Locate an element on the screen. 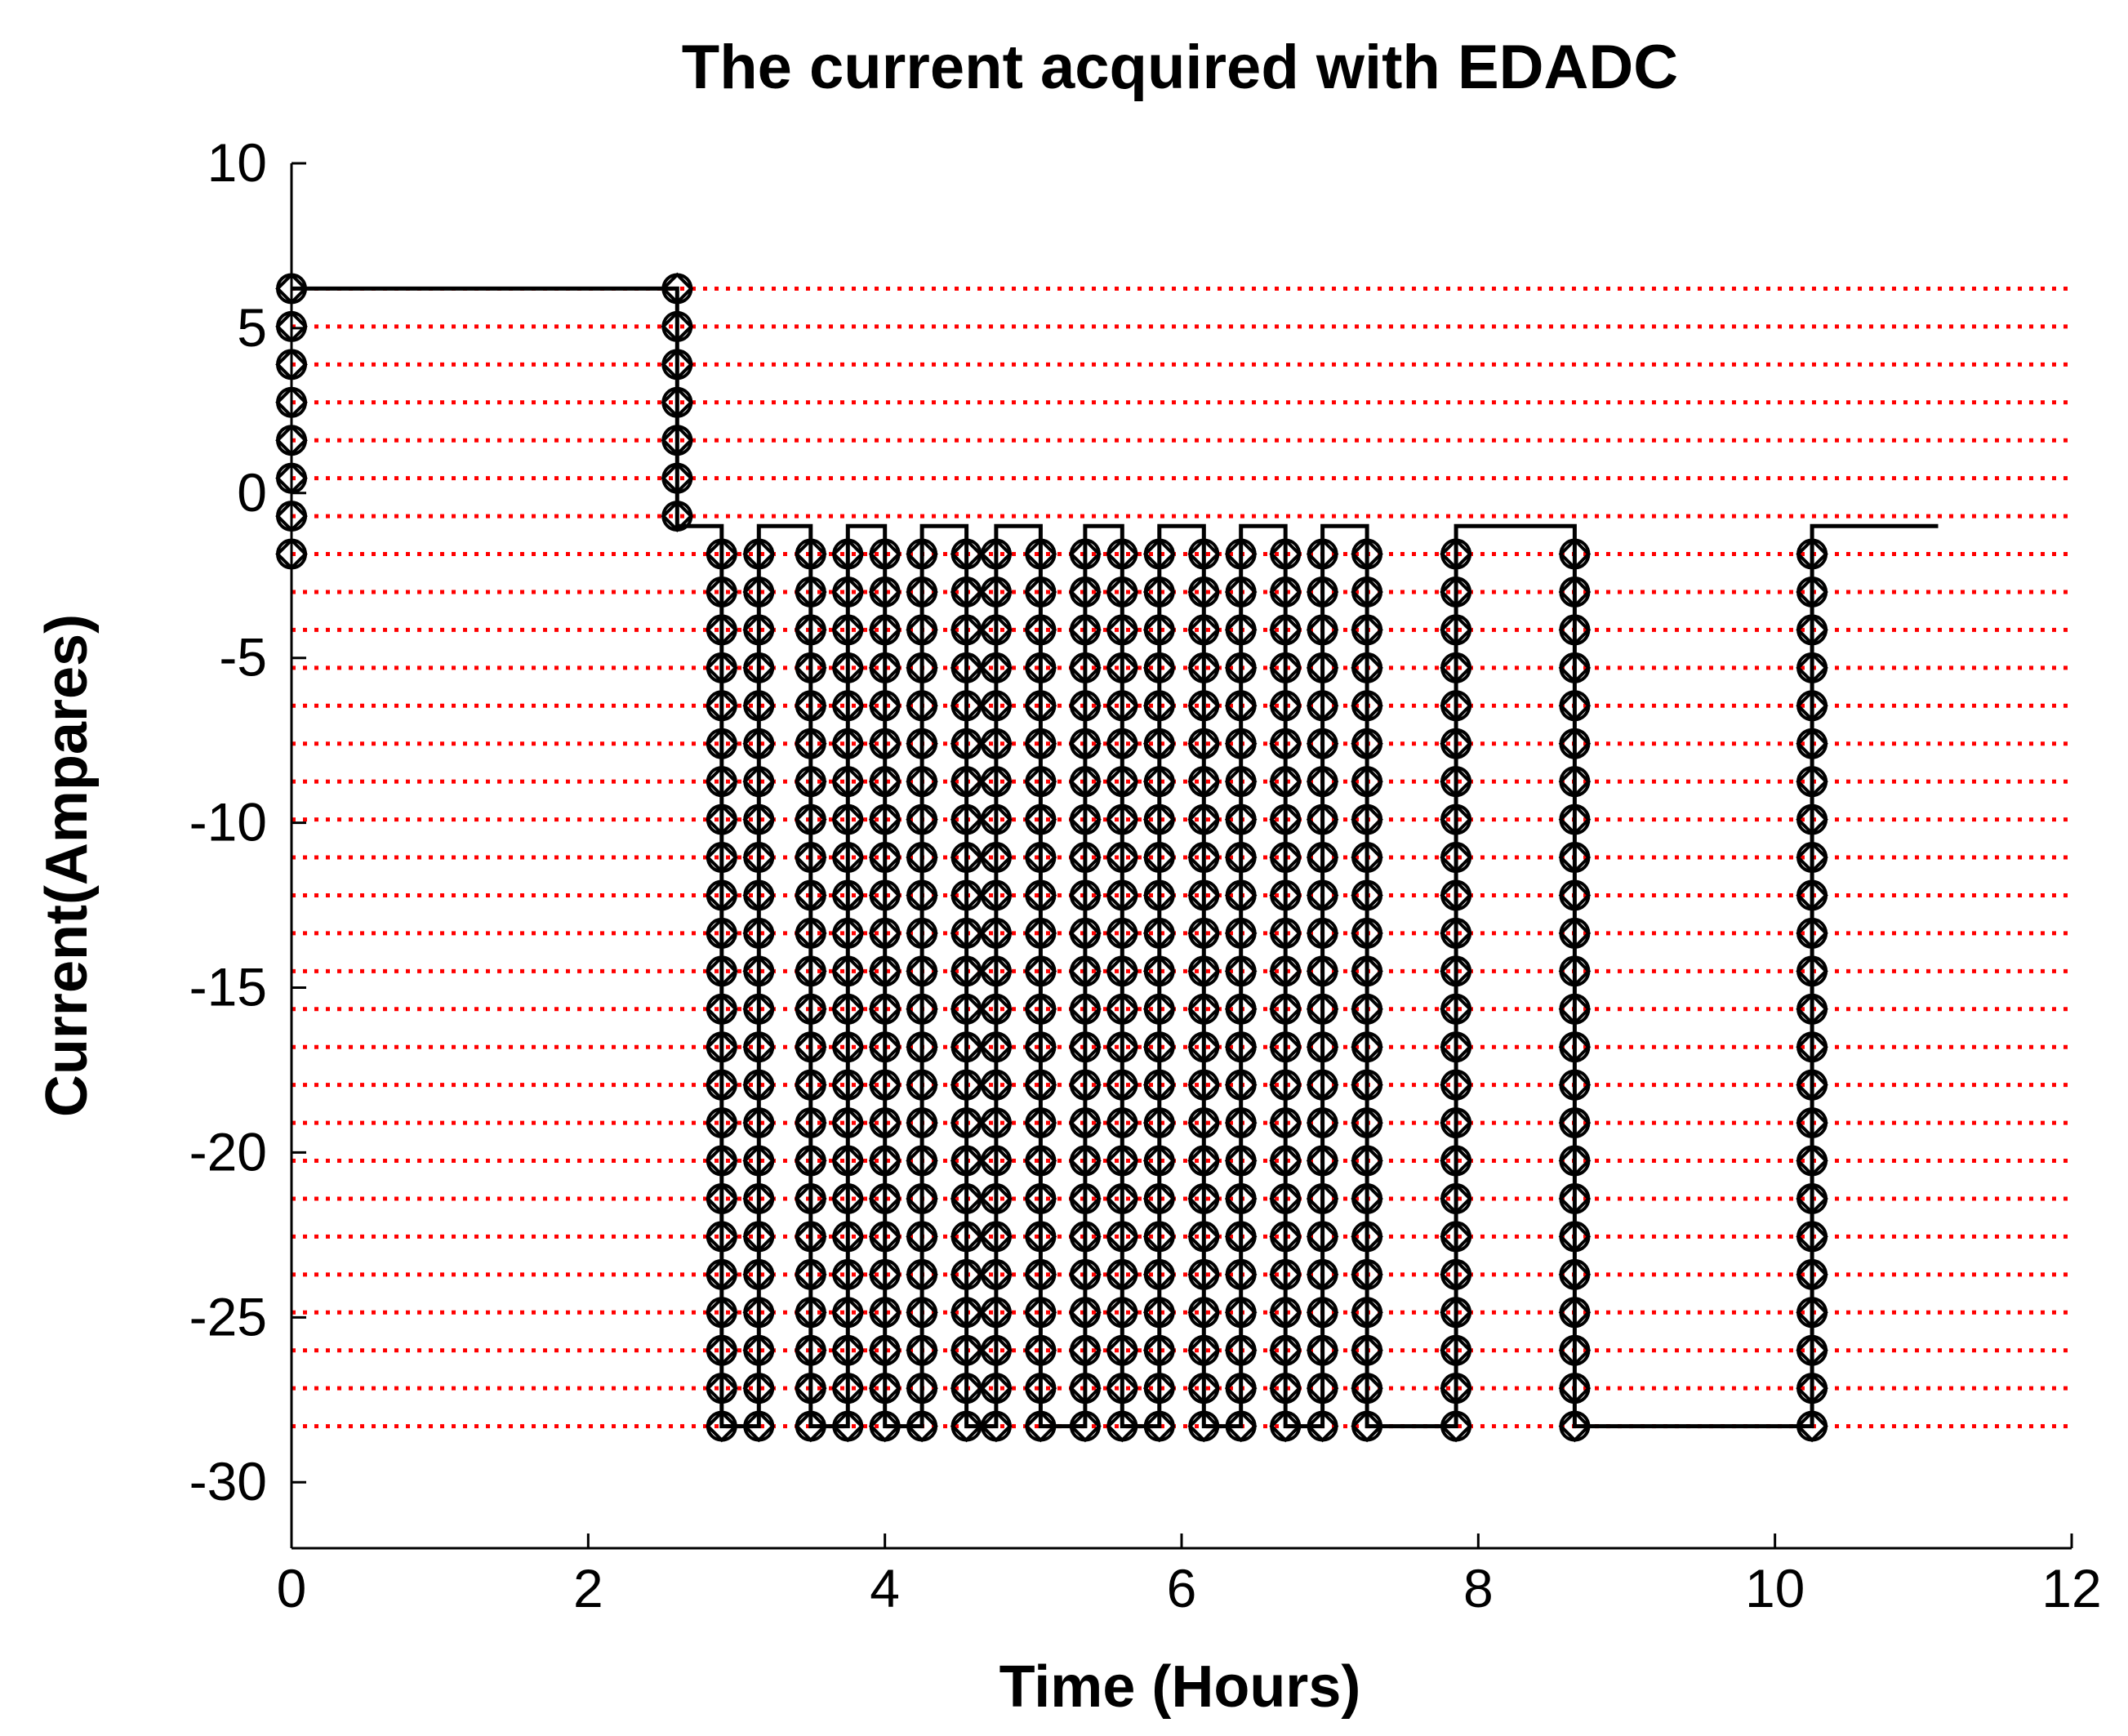  x-tick-label: 10 is located at coordinates (1775, 1588).